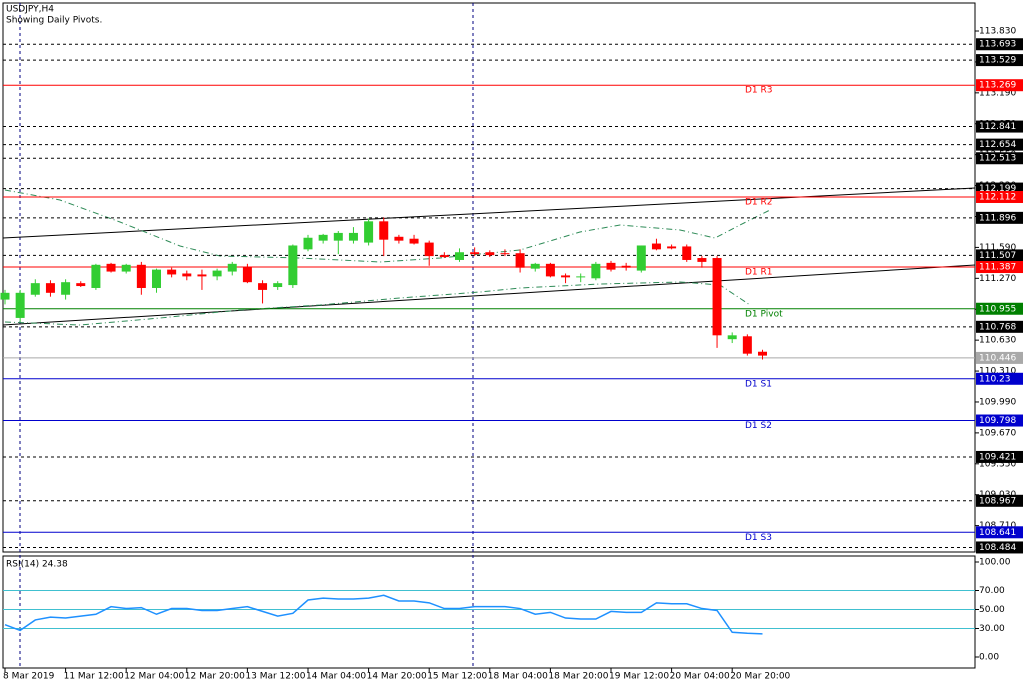 The height and width of the screenshot is (687, 1024). Describe the element at coordinates (758, 538) in the screenshot. I see `level-name: D1 S3` at that location.